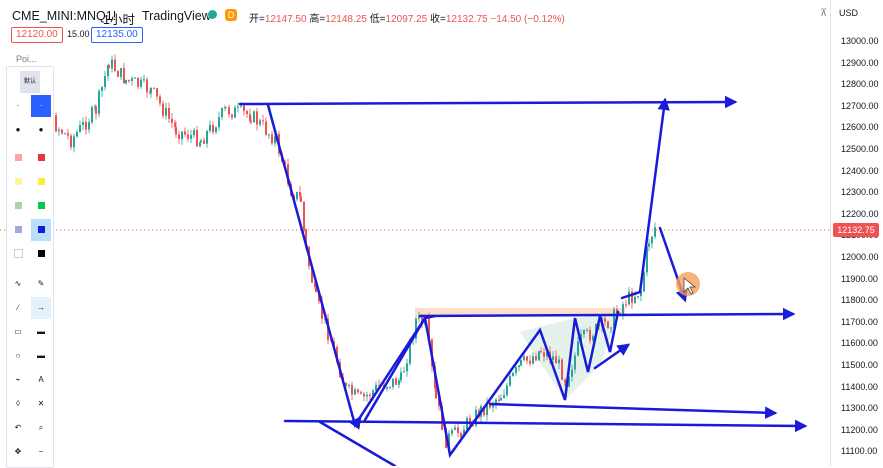 The height and width of the screenshot is (468, 883). What do you see at coordinates (317, 19) in the screenshot?
I see `high-label: 高=` at bounding box center [317, 19].